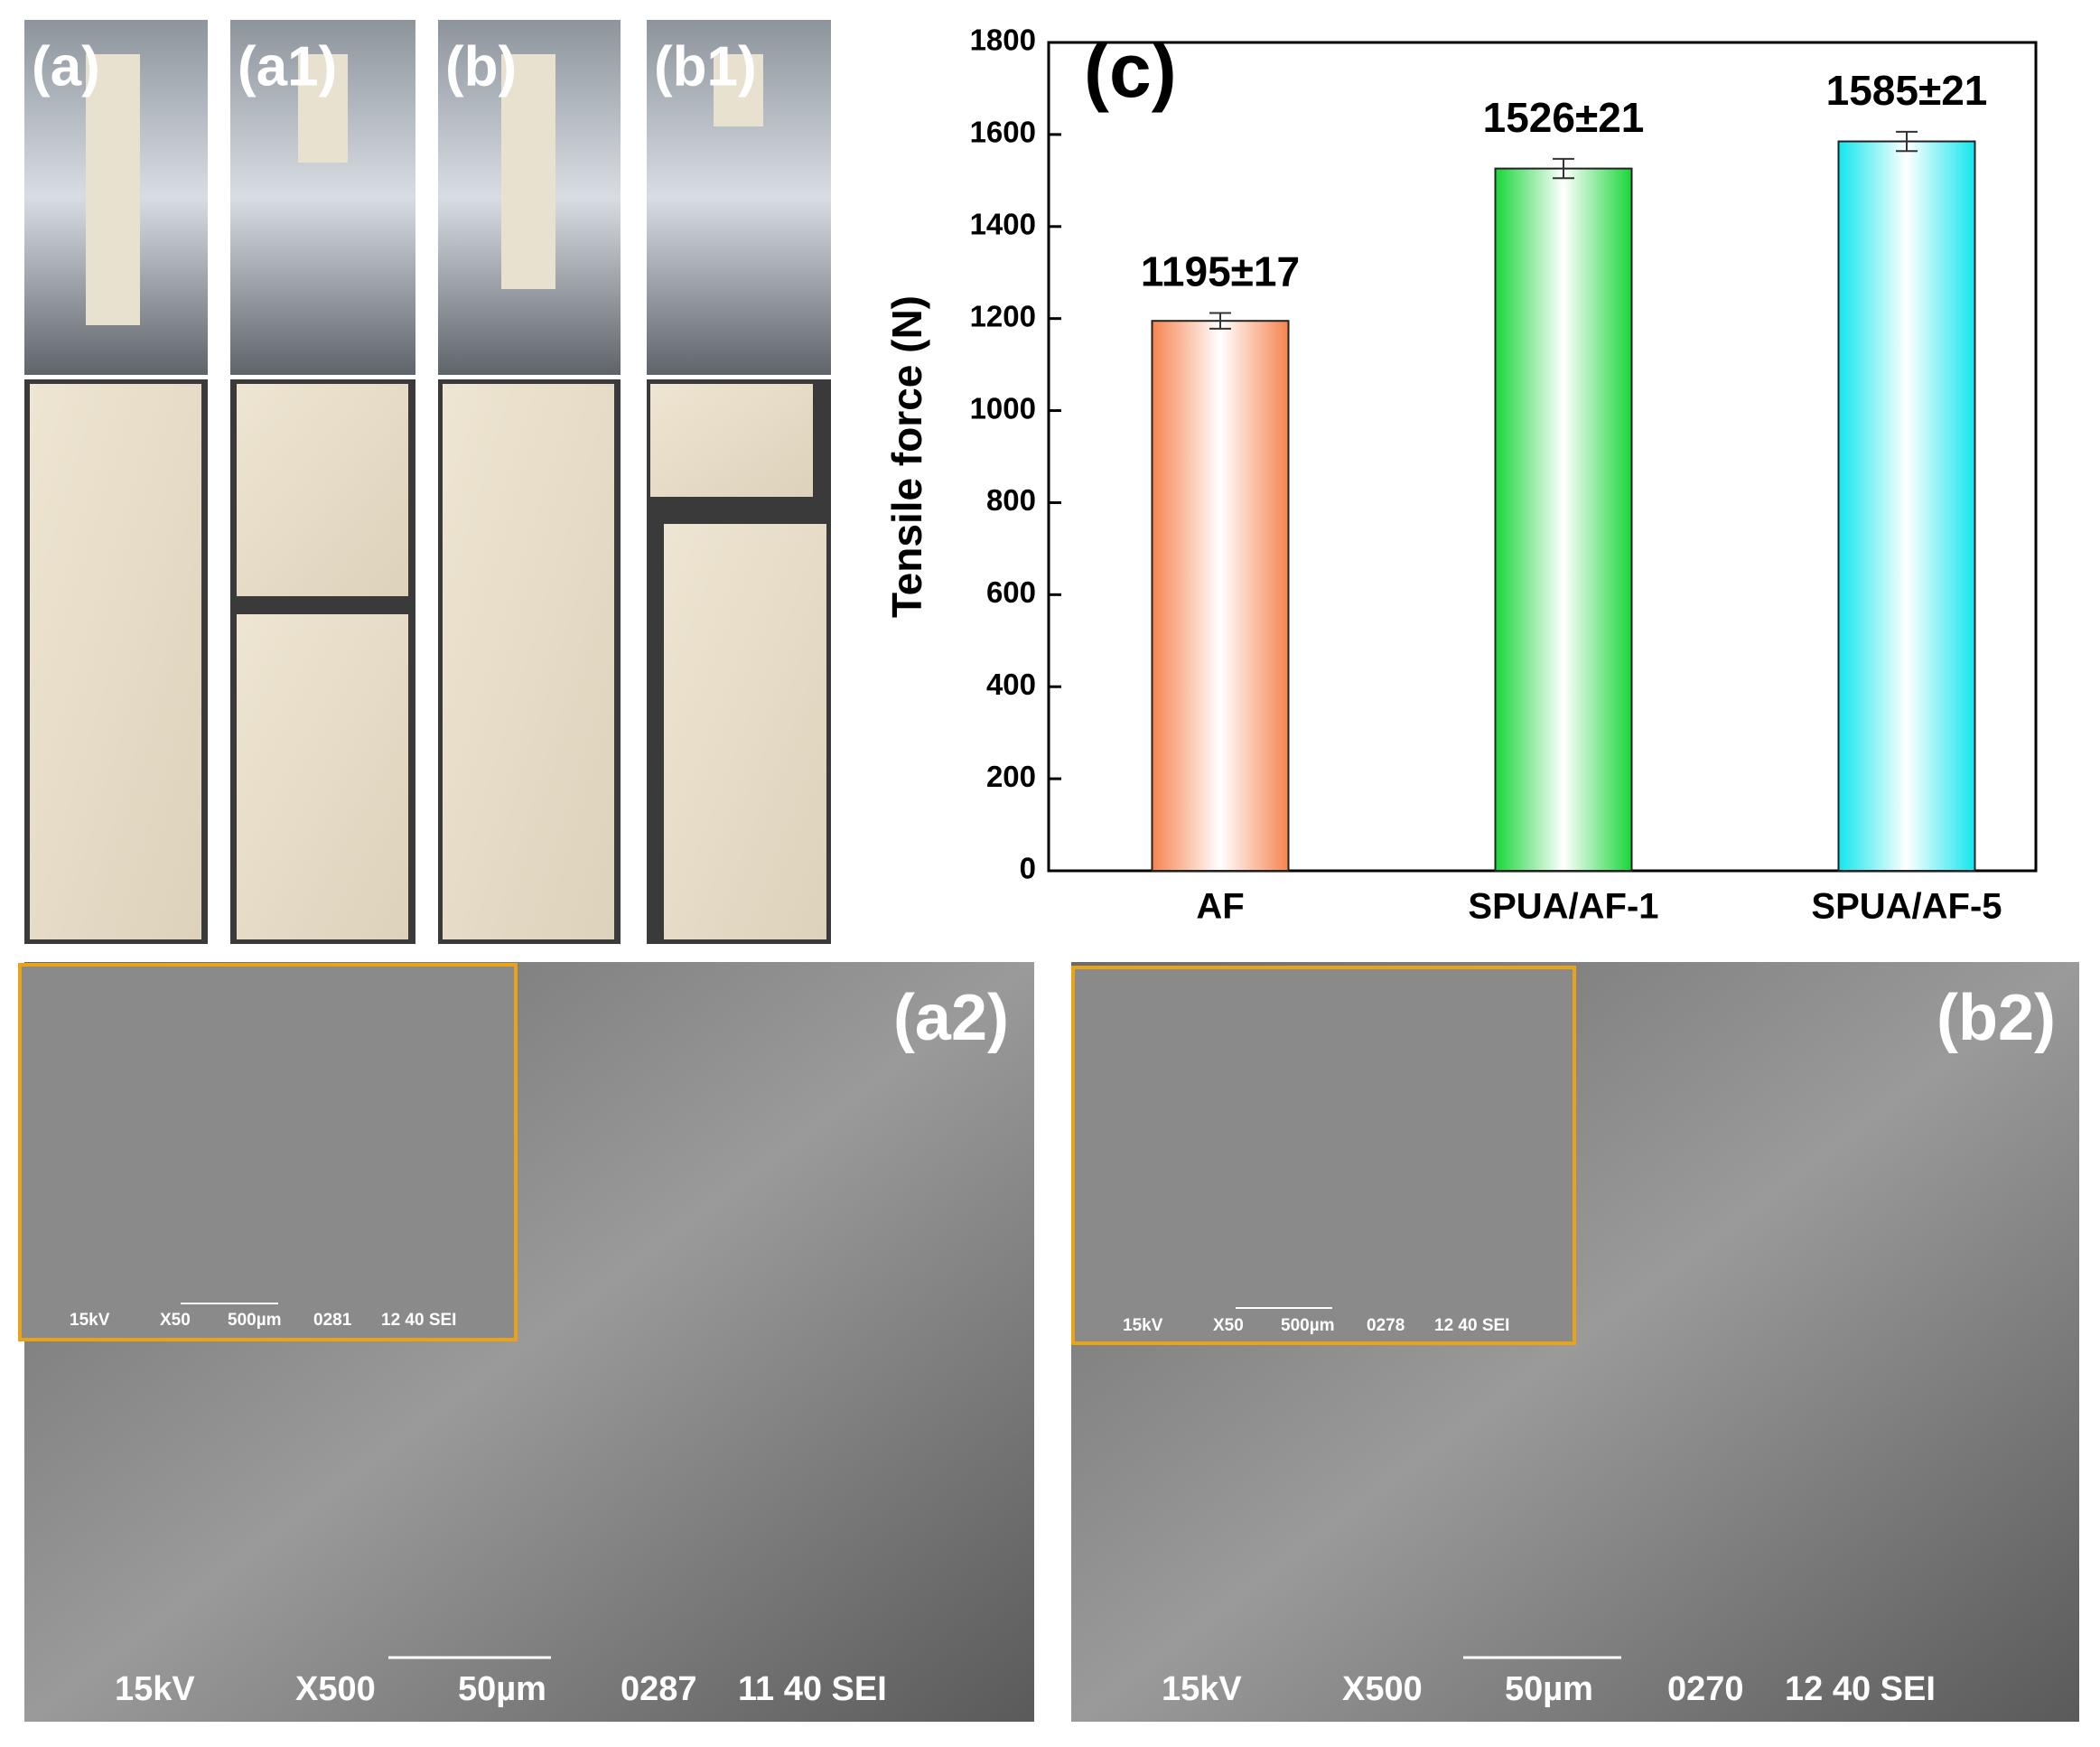  Describe the element at coordinates (659, 1689) in the screenshot. I see `sem-caption: 0287` at that location.